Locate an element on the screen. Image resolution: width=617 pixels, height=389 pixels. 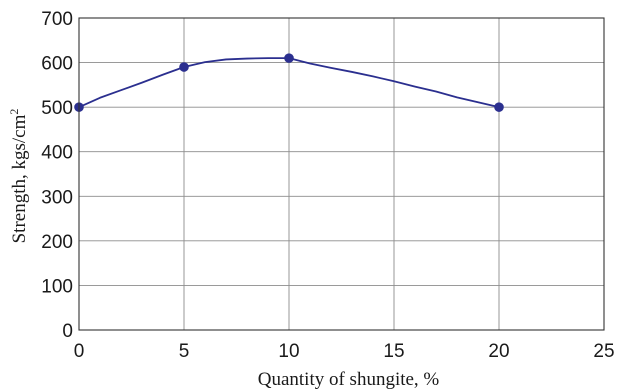
x-tick-label: 15 is located at coordinates (393, 351).